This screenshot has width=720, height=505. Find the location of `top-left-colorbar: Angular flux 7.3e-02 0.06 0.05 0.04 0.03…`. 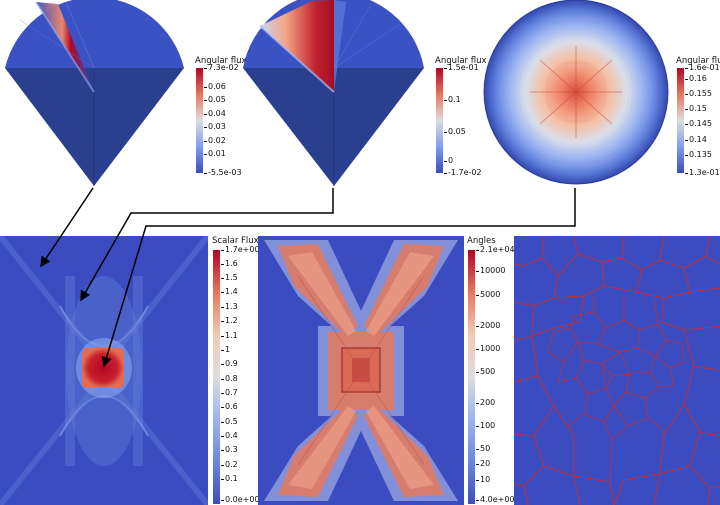

top-left-colorbar: Angular flux 7.3e-02 0.06 0.05 0.04 0.03… is located at coordinates (225, 118).